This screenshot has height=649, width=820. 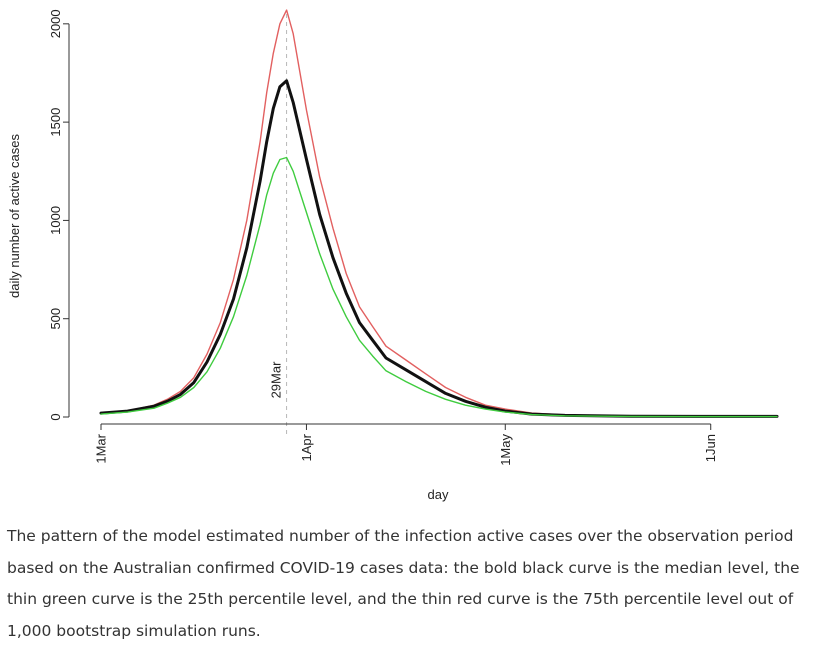 What do you see at coordinates (55, 122) in the screenshot?
I see `y-tick-label: 1500` at bounding box center [55, 122].